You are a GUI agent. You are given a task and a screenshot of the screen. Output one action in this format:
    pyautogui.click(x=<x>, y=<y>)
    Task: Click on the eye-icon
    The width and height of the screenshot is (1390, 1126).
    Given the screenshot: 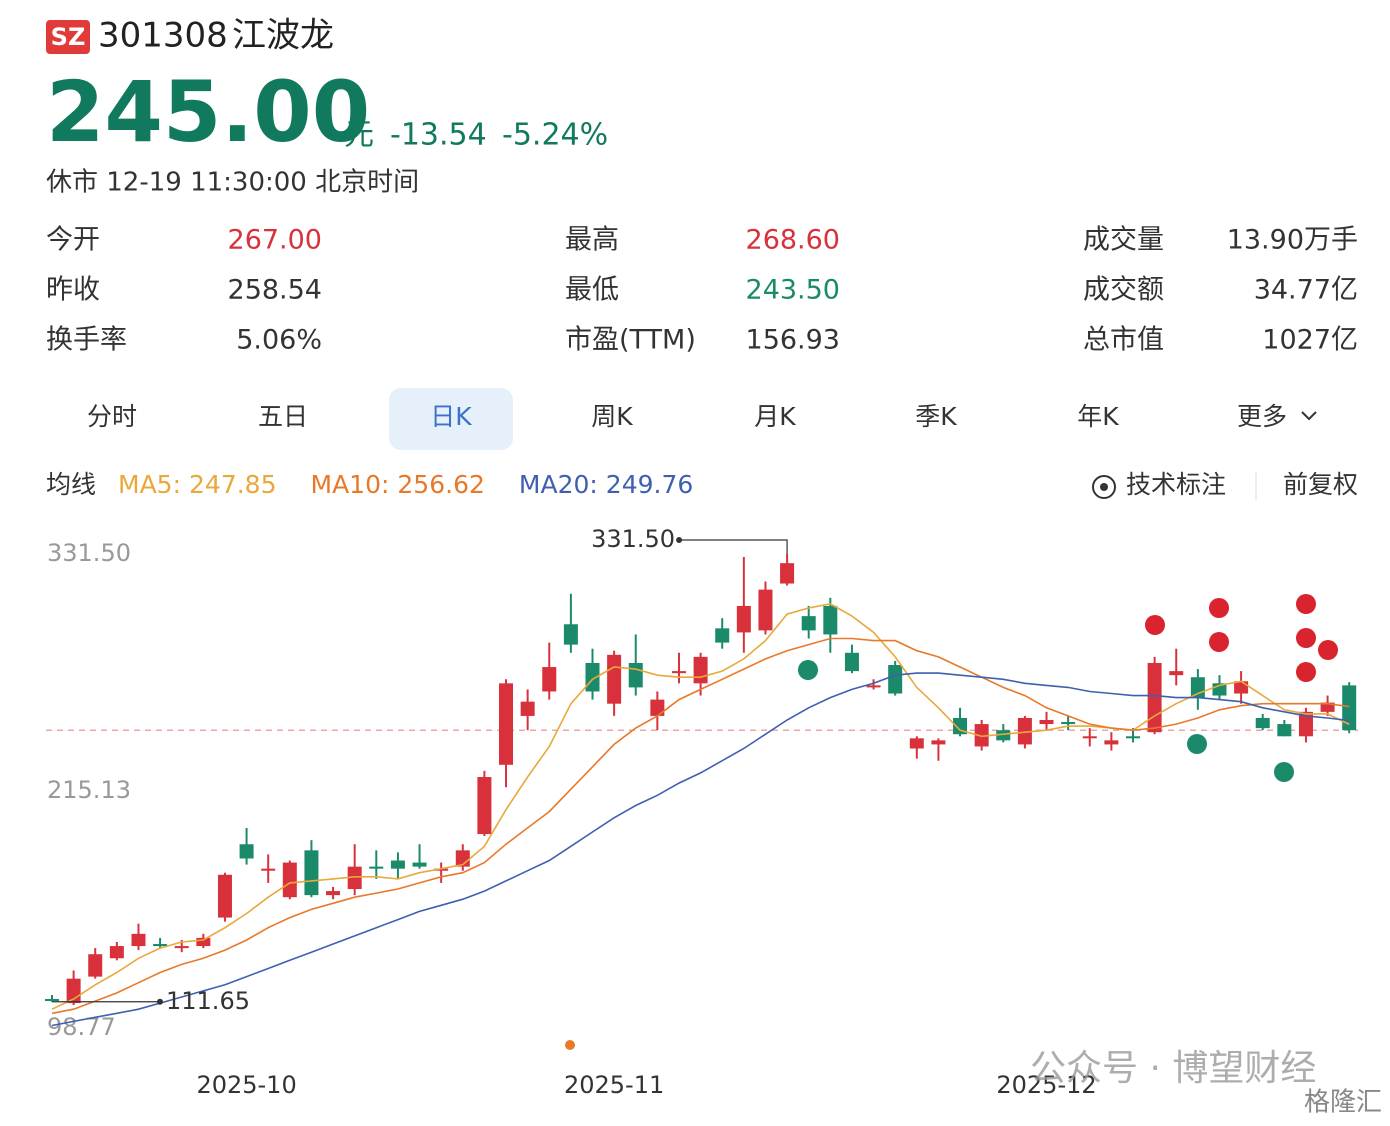 What is the action you would take?
    pyautogui.click(x=1104, y=487)
    